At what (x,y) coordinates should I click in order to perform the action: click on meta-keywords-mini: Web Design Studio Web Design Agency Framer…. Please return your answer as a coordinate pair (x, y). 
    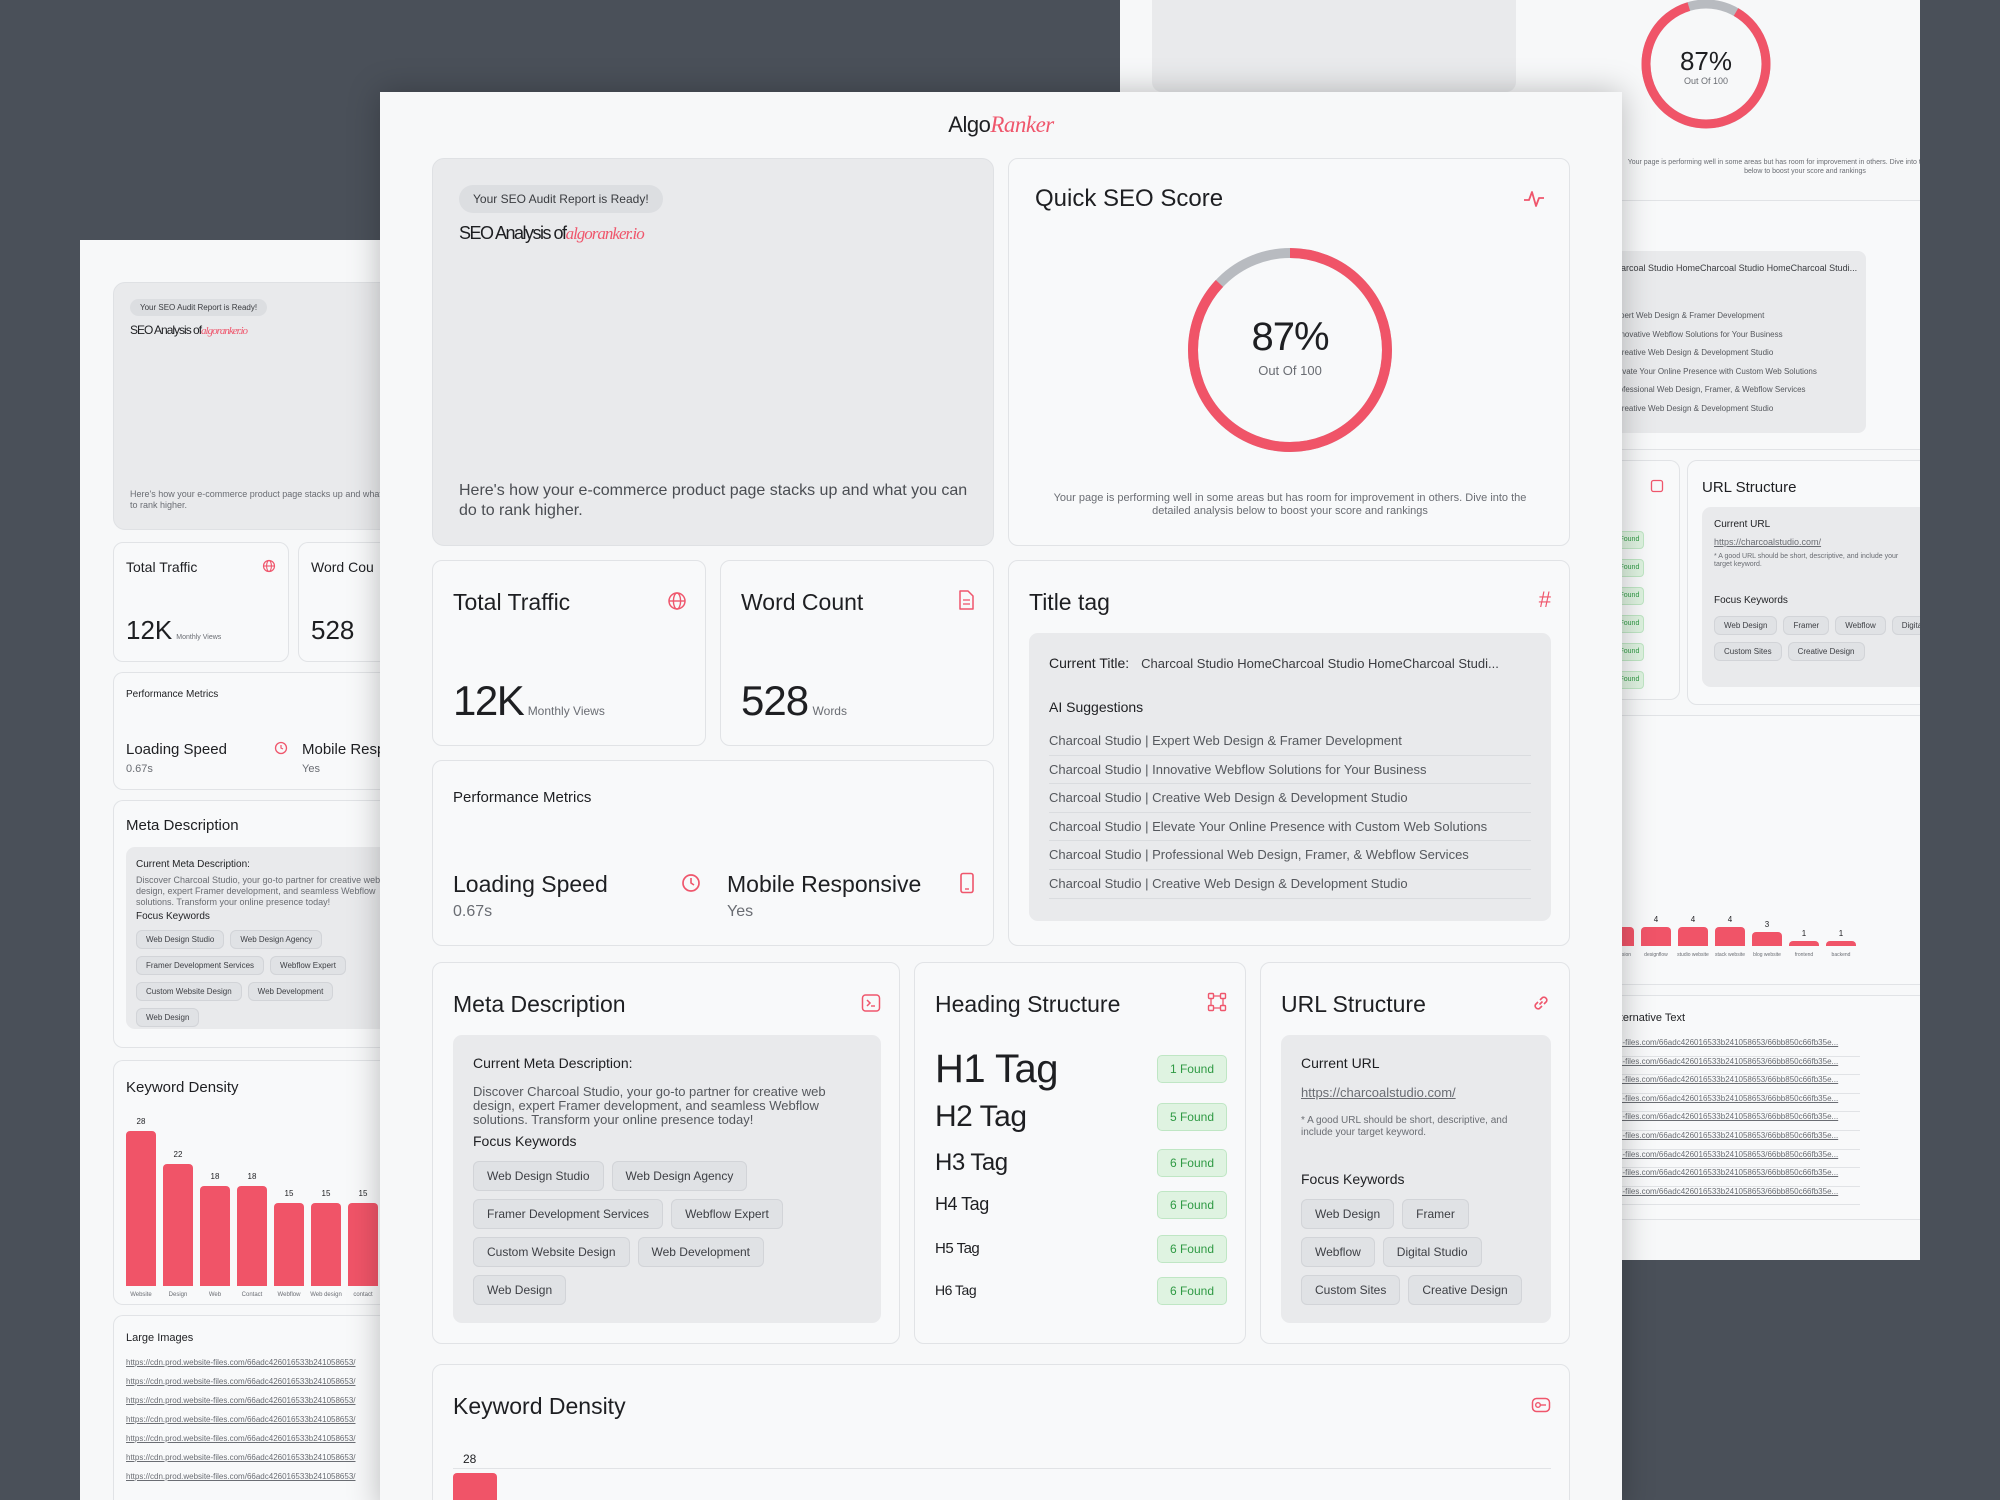
    Looking at the image, I should click on (268, 981).